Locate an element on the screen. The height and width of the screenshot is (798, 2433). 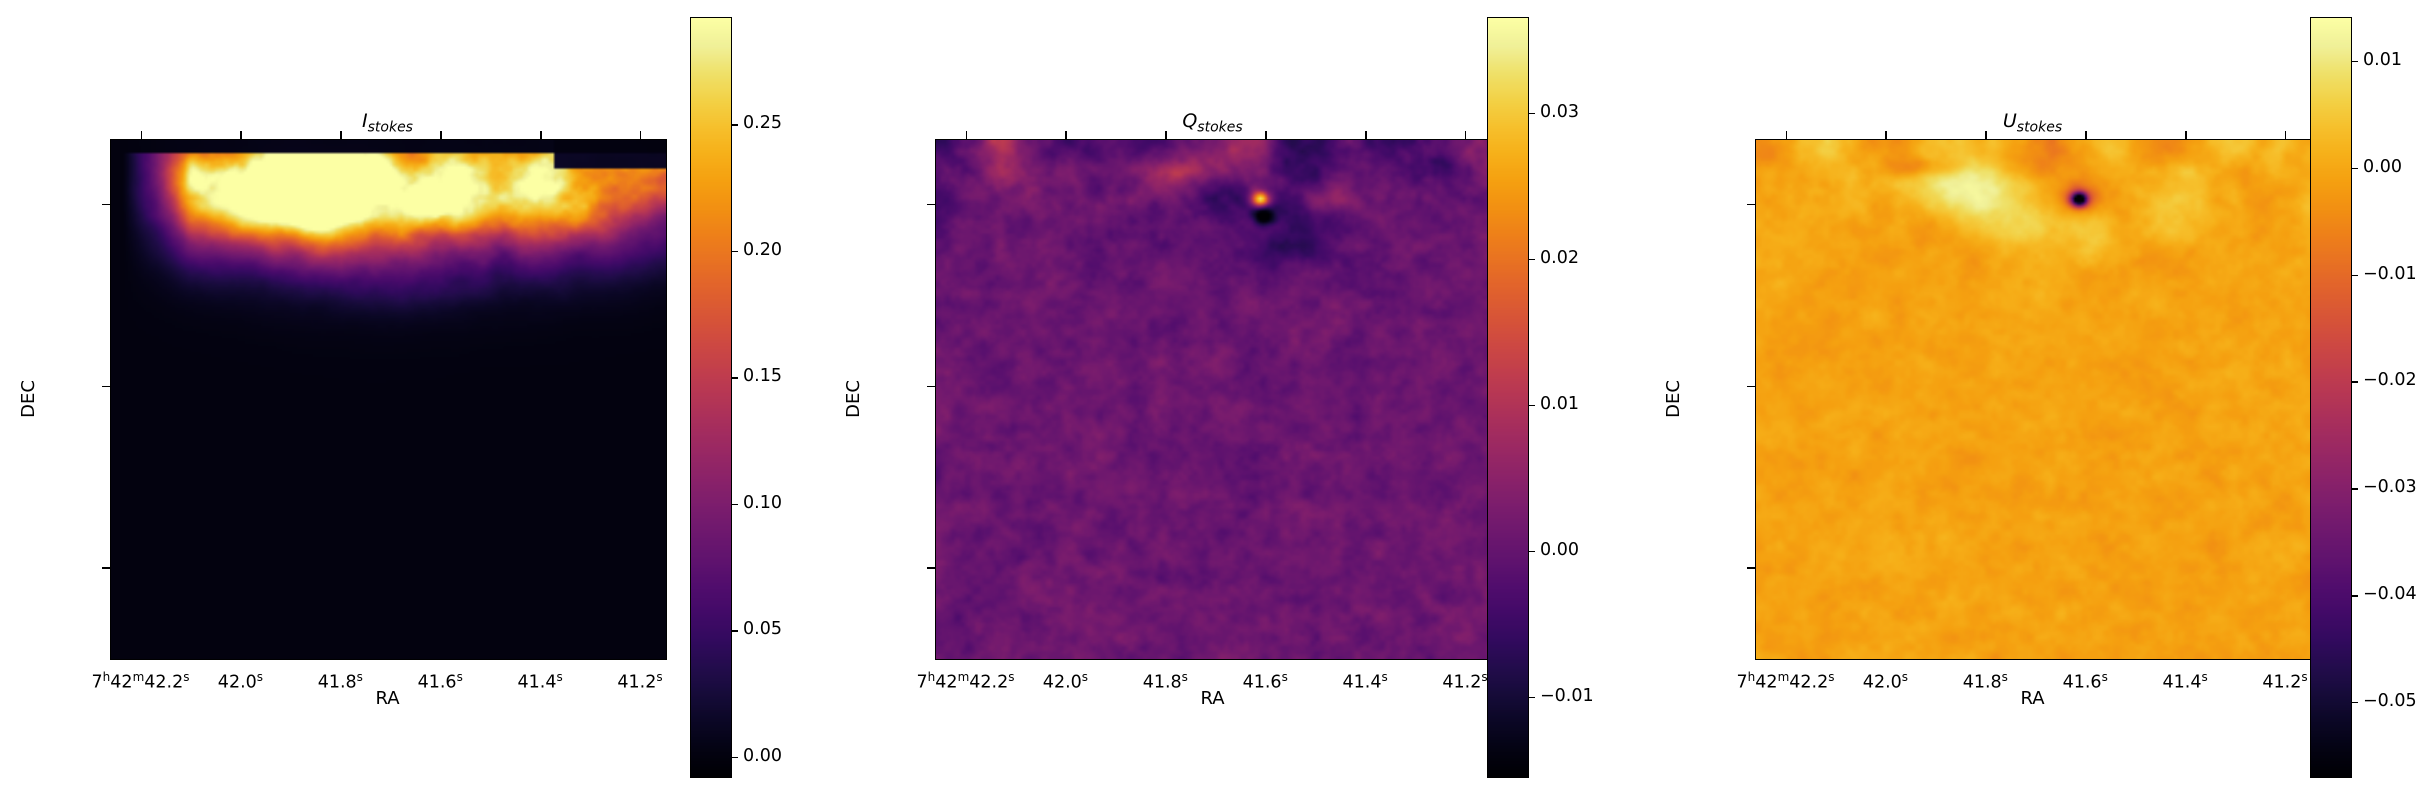
panel-title-u: Ustokes is located at coordinates (2032, 122).